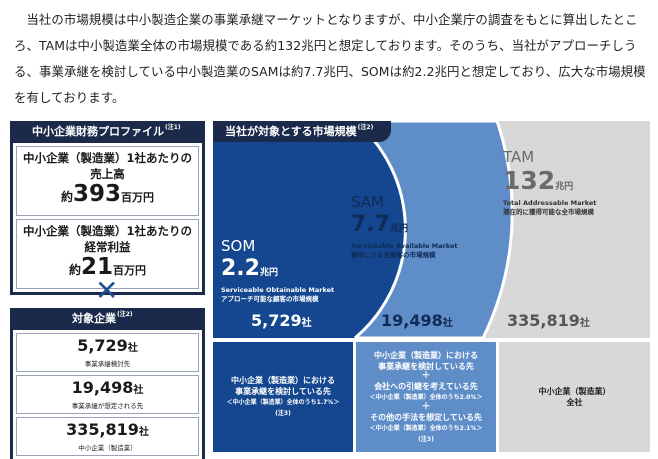 The image size is (658, 459). I want to click on profile-card-profit: 中小企業（製造業）1社あたりの 経常利益 約21百万円, so click(107, 254).